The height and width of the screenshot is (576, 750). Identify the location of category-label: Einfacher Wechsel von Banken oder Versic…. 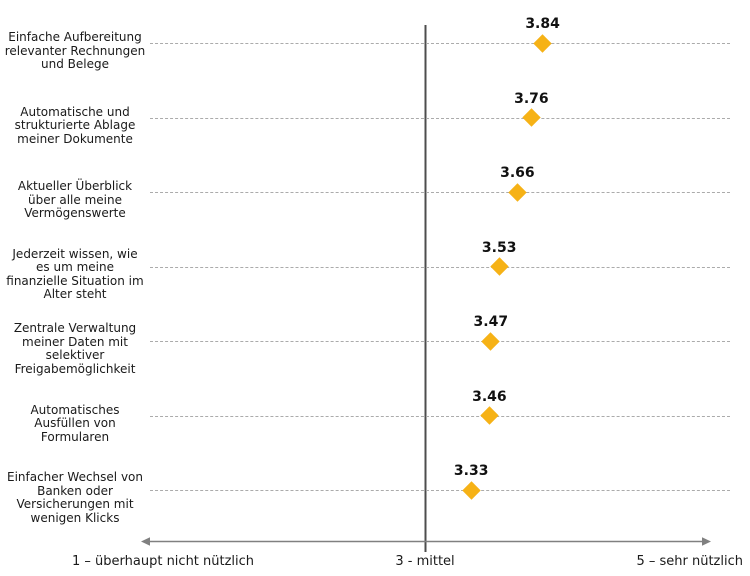
(74, 497).